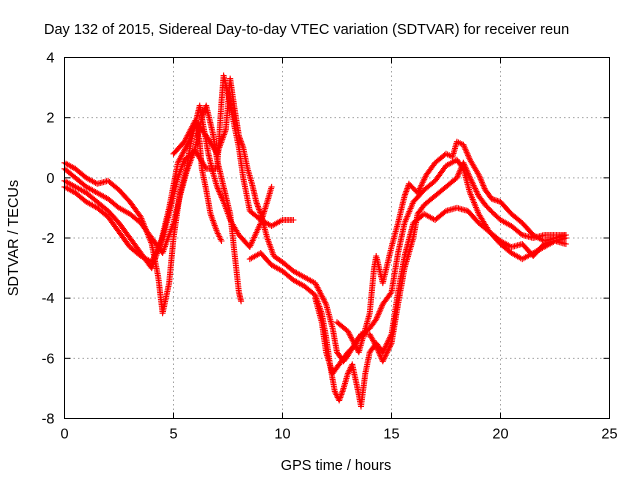 The height and width of the screenshot is (480, 640). Describe the element at coordinates (48, 299) in the screenshot. I see `y-tick-label: -4` at that location.